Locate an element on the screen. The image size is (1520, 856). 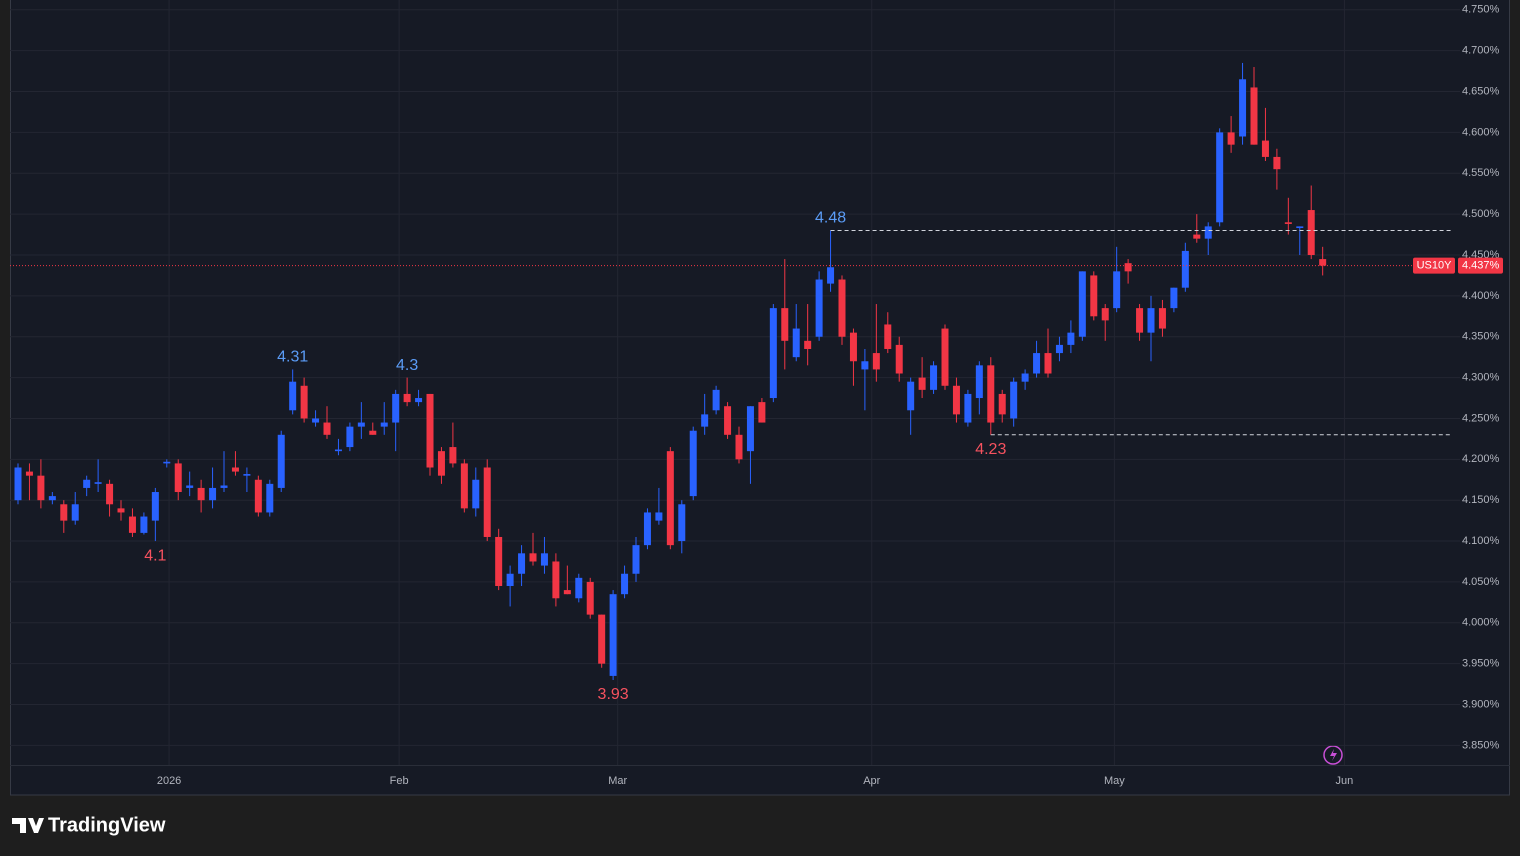
event-icon is located at coordinates (1333, 755).